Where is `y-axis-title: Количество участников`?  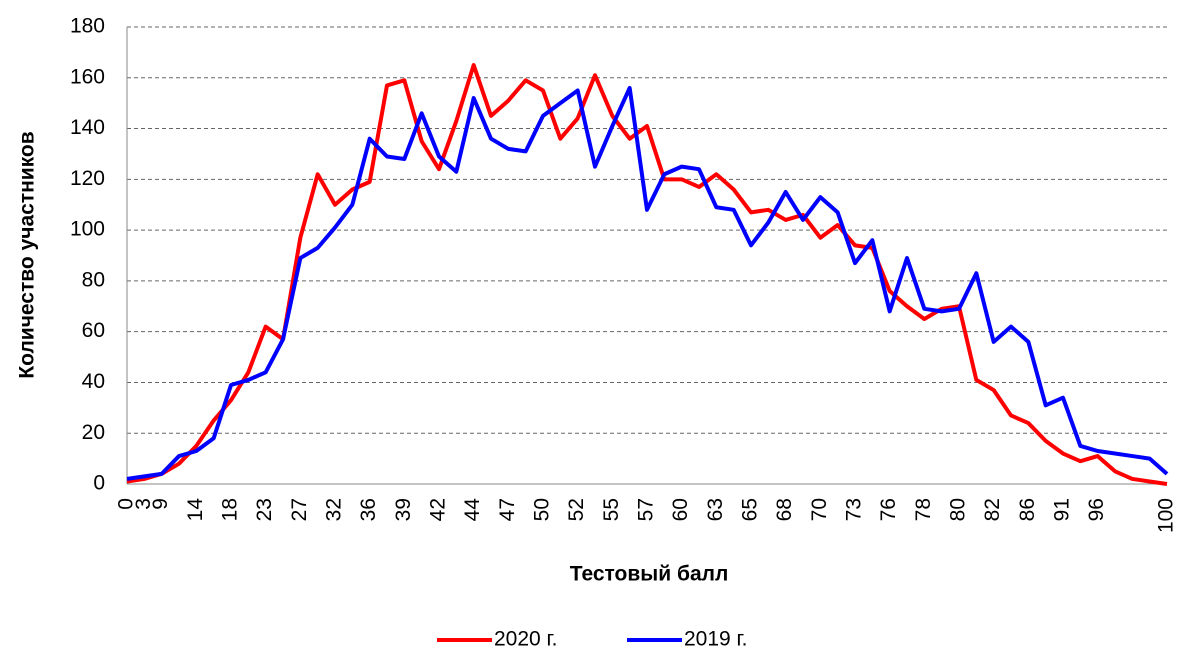 y-axis-title: Количество участников is located at coordinates (27, 254).